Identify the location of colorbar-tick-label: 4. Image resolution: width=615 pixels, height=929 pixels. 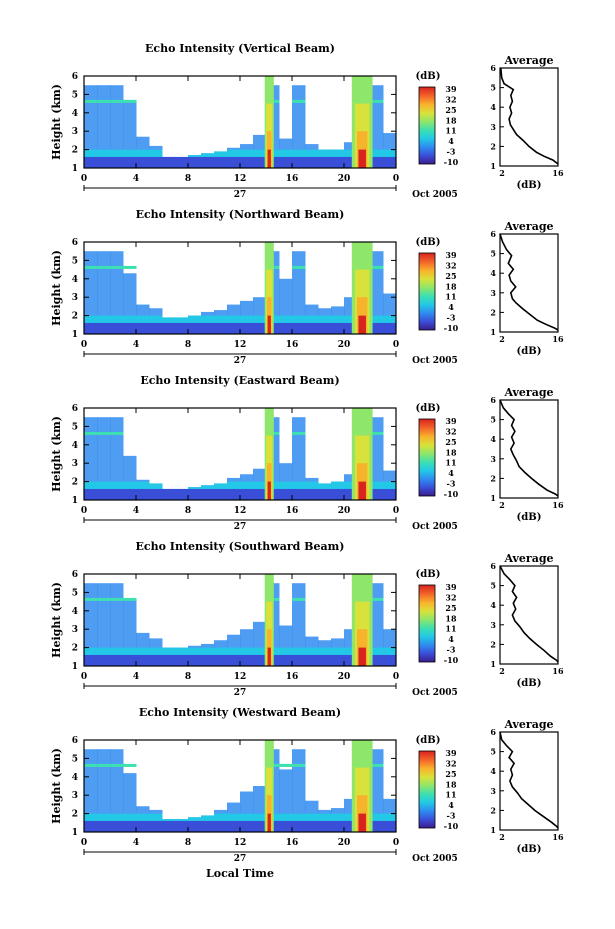
(451, 141).